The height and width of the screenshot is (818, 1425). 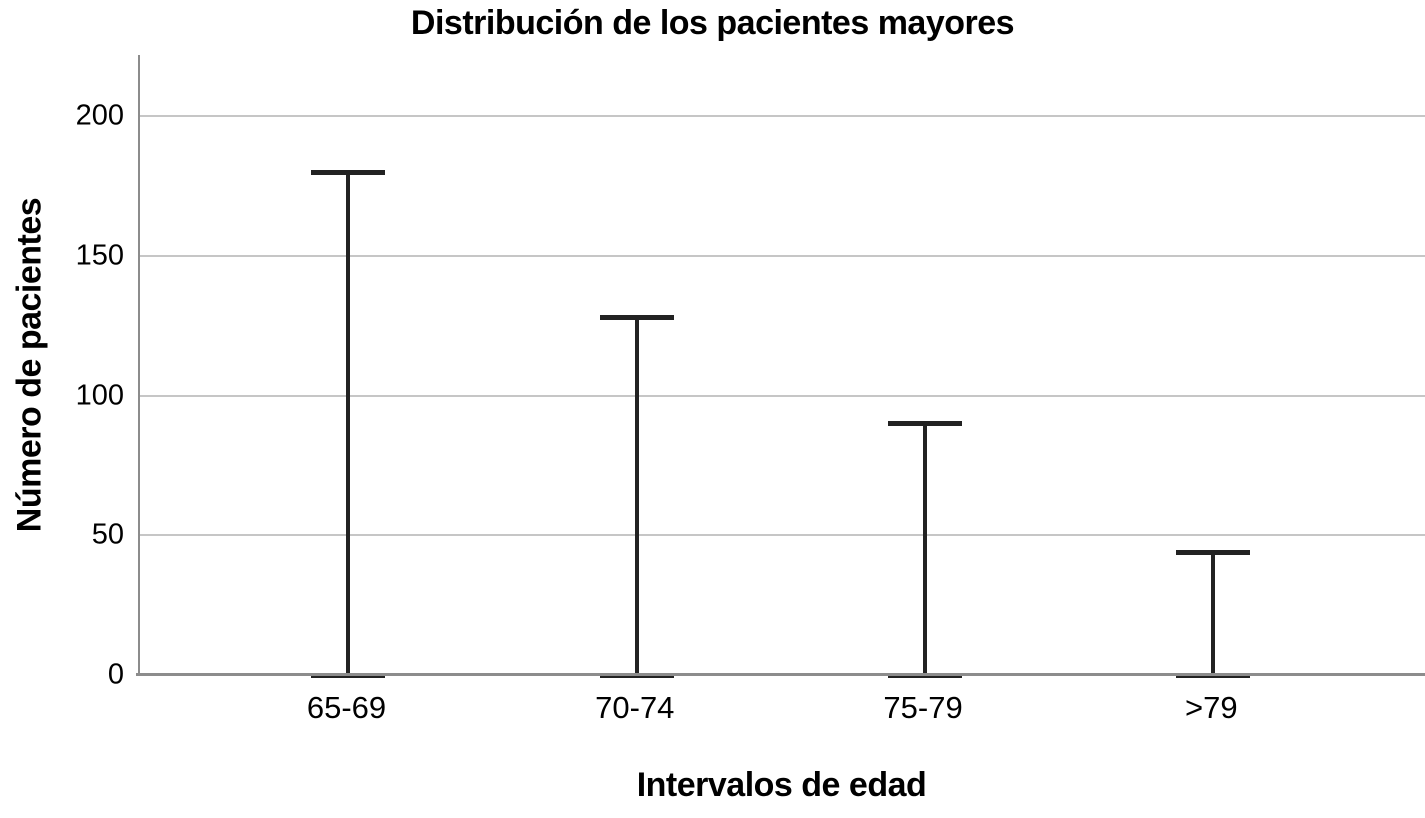 I want to click on y-tick-label-200: 200, so click(x=99, y=115).